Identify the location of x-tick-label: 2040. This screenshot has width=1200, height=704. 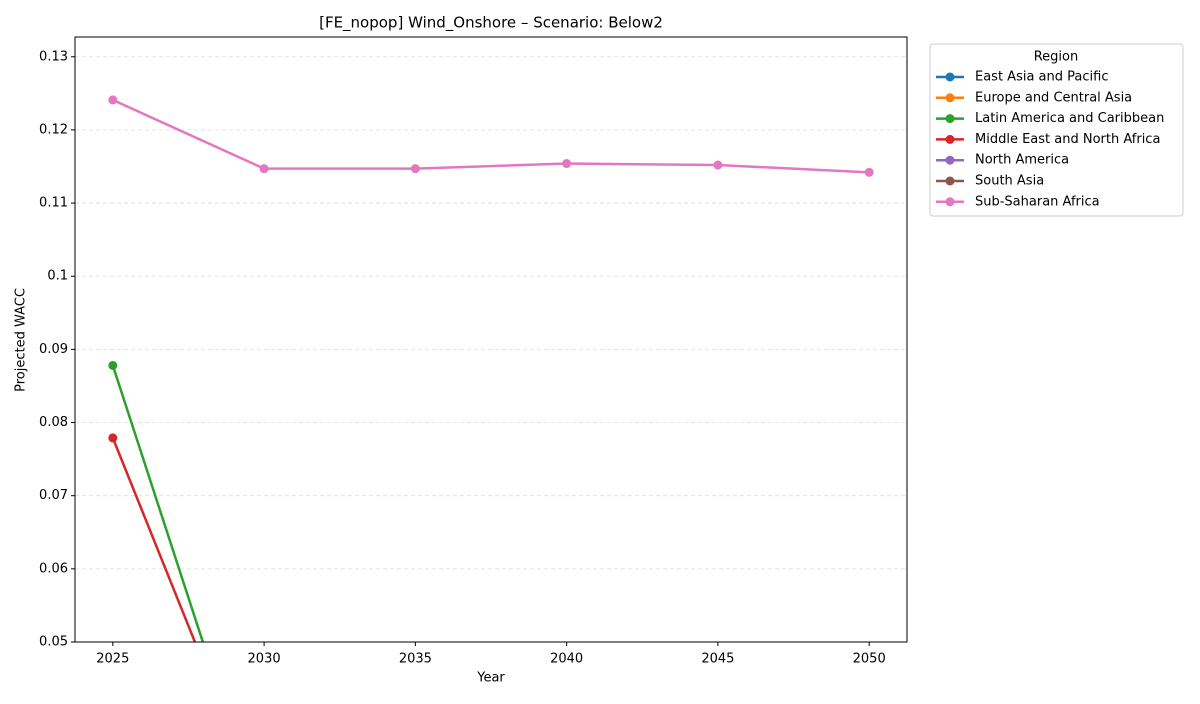
(566, 659).